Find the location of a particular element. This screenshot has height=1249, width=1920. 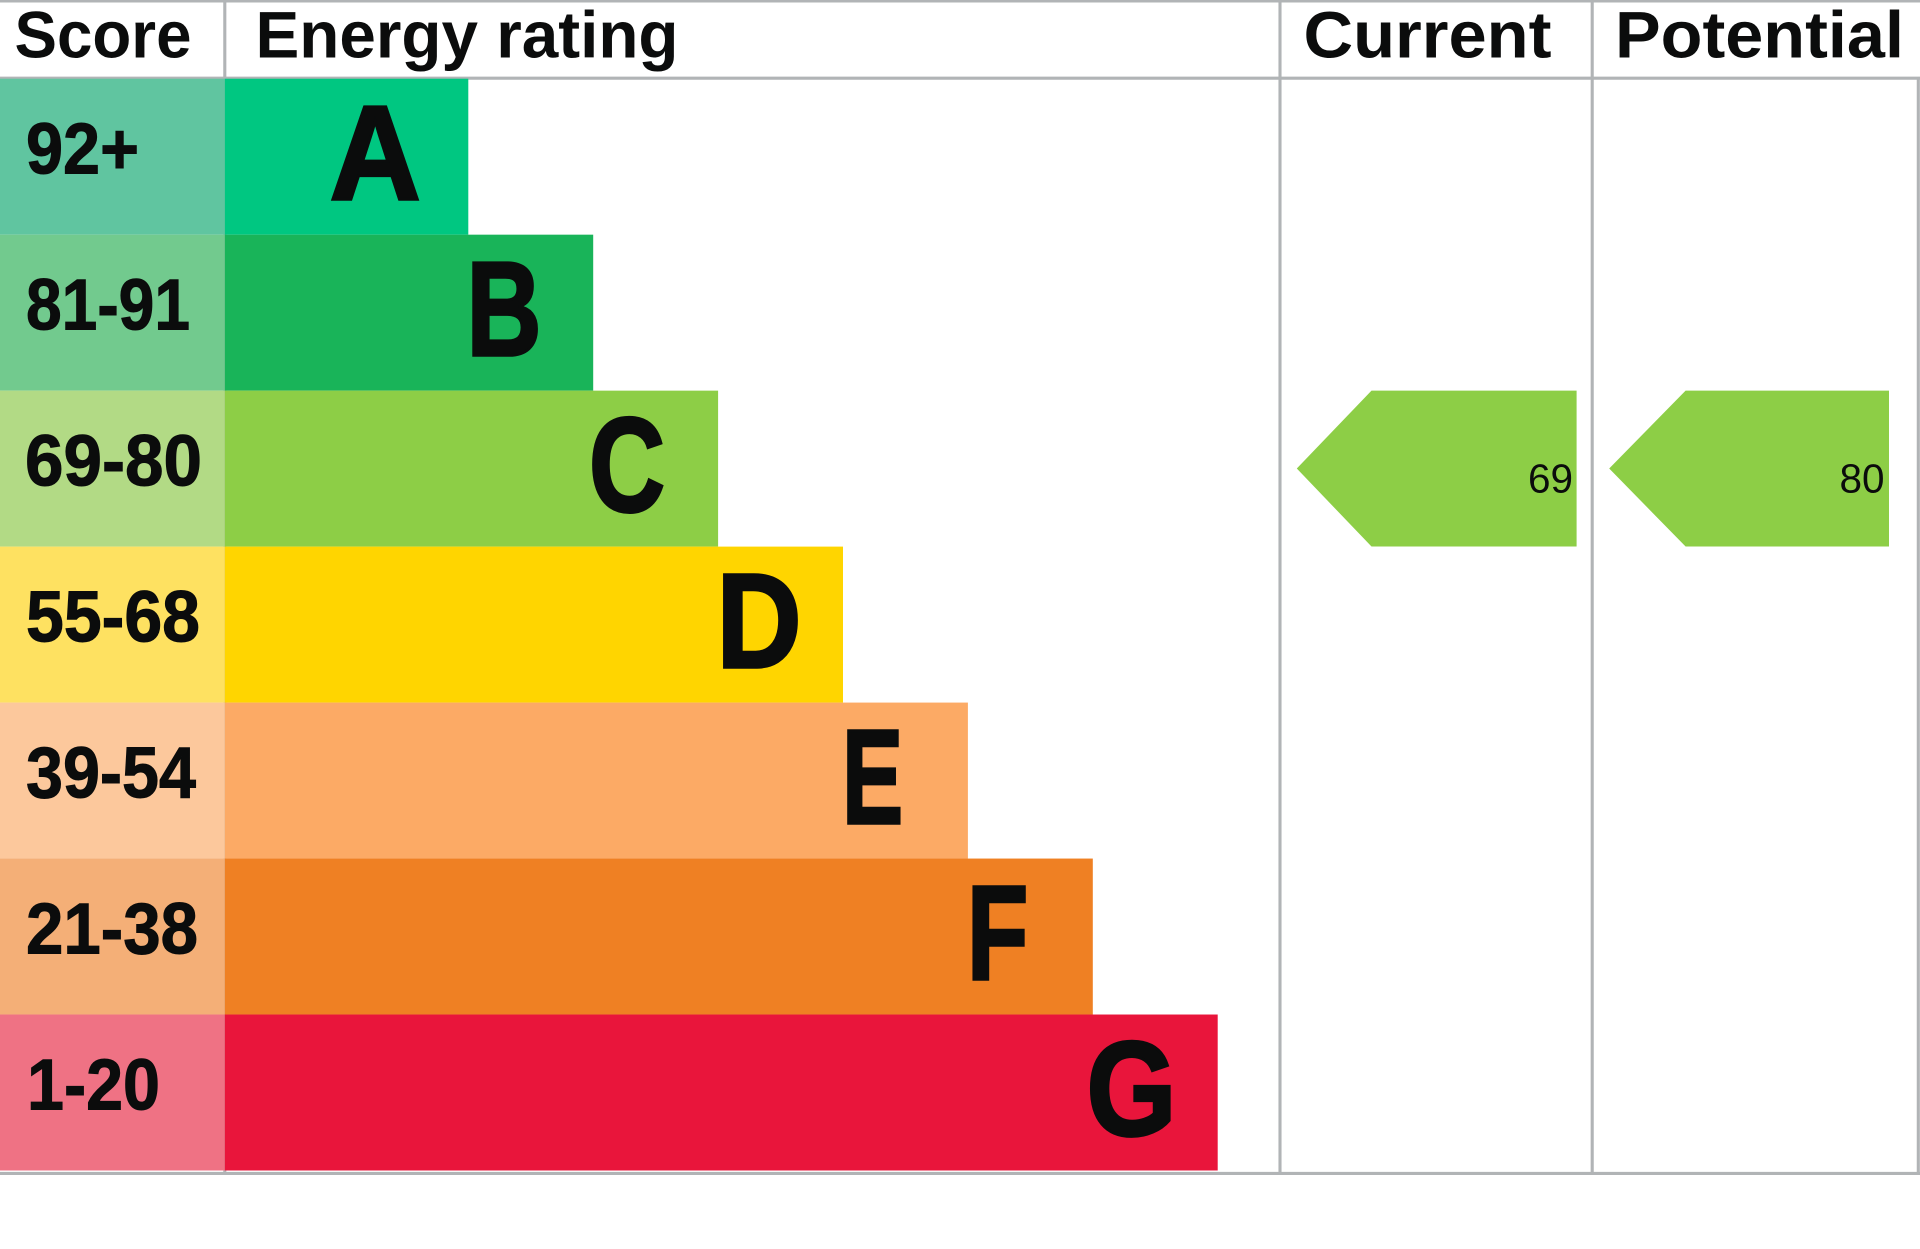

svg-text: Current is located at coordinates (1428, 36).